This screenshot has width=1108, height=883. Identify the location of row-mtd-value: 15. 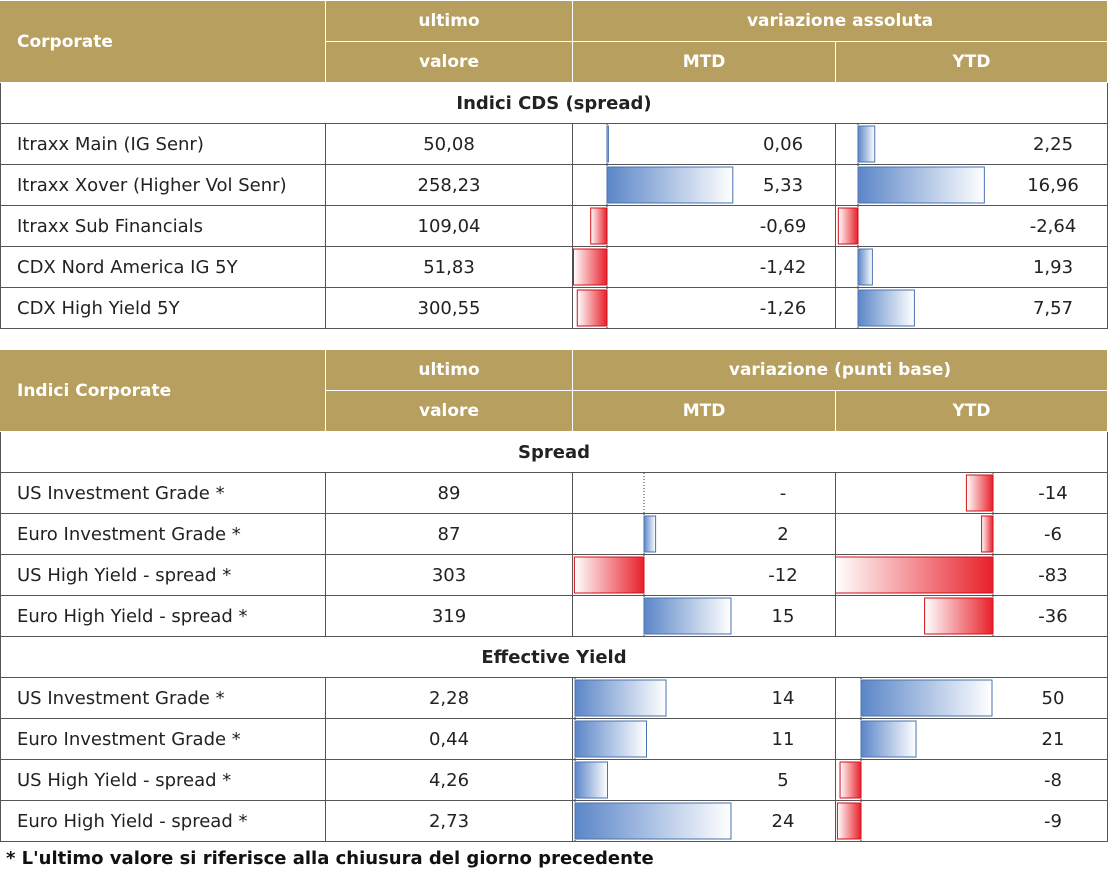
(783, 616).